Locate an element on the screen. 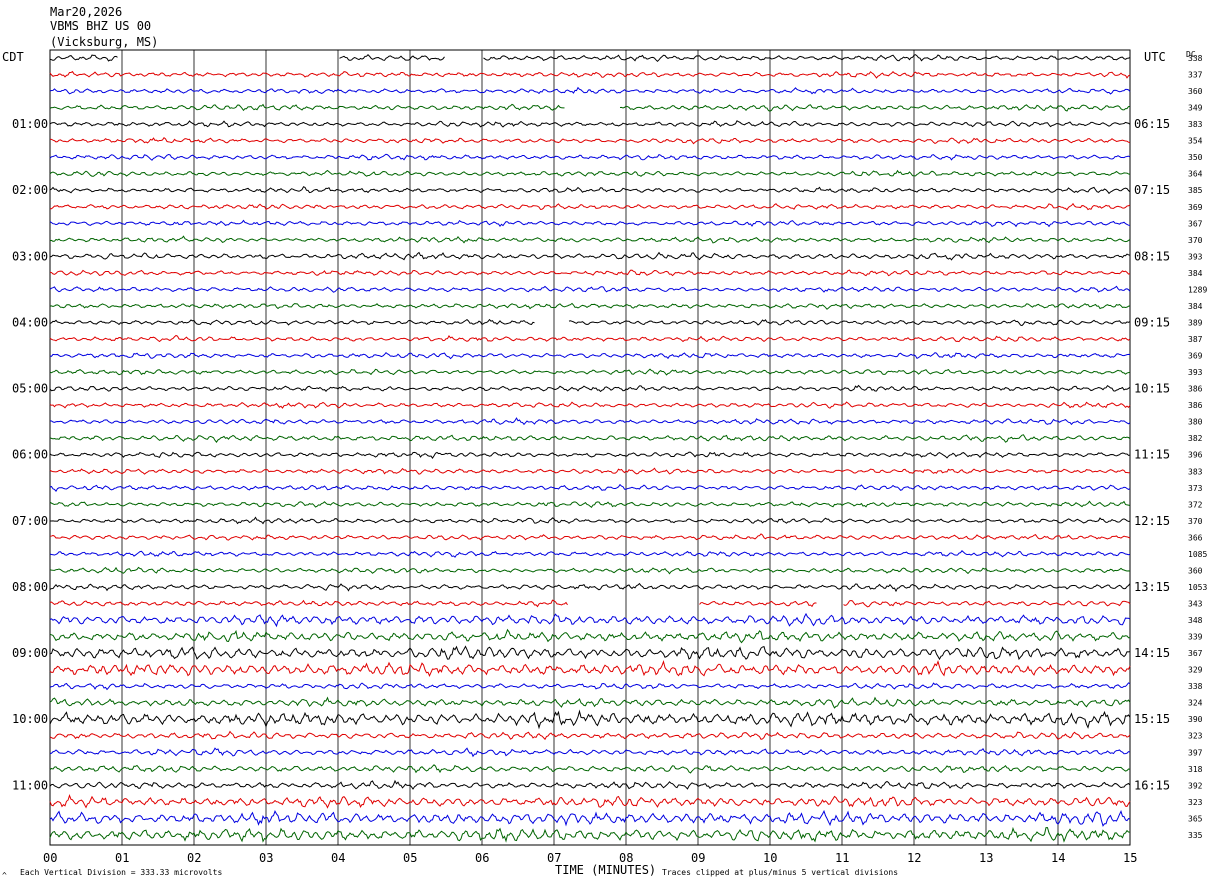 The width and height of the screenshot is (1210, 886). dc-offset-label: 367 is located at coordinates (1195, 223).